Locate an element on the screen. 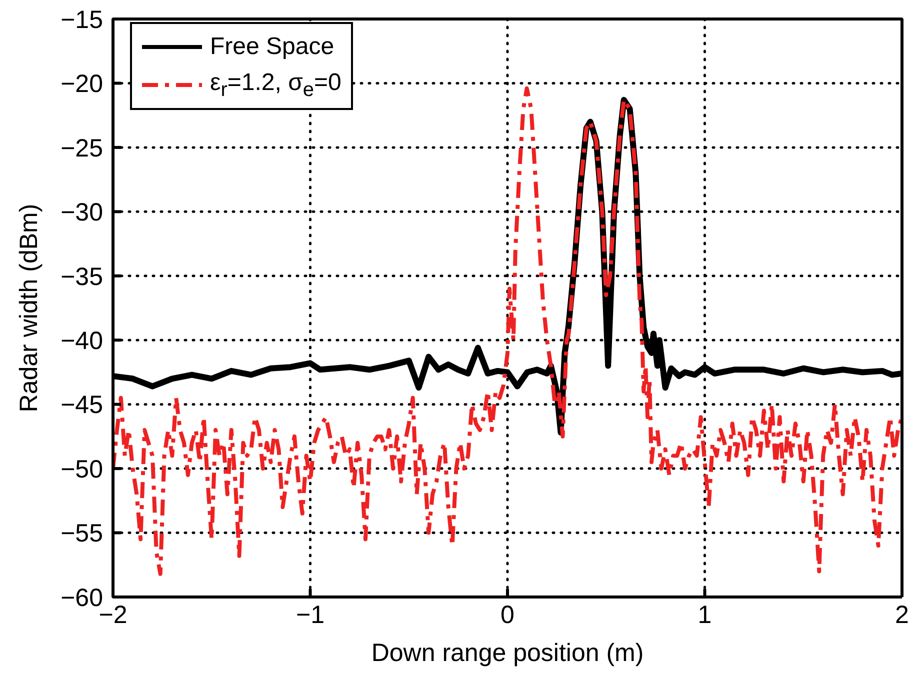 The height and width of the screenshot is (679, 923). x-tick-label: 0 is located at coordinates (507, 614).